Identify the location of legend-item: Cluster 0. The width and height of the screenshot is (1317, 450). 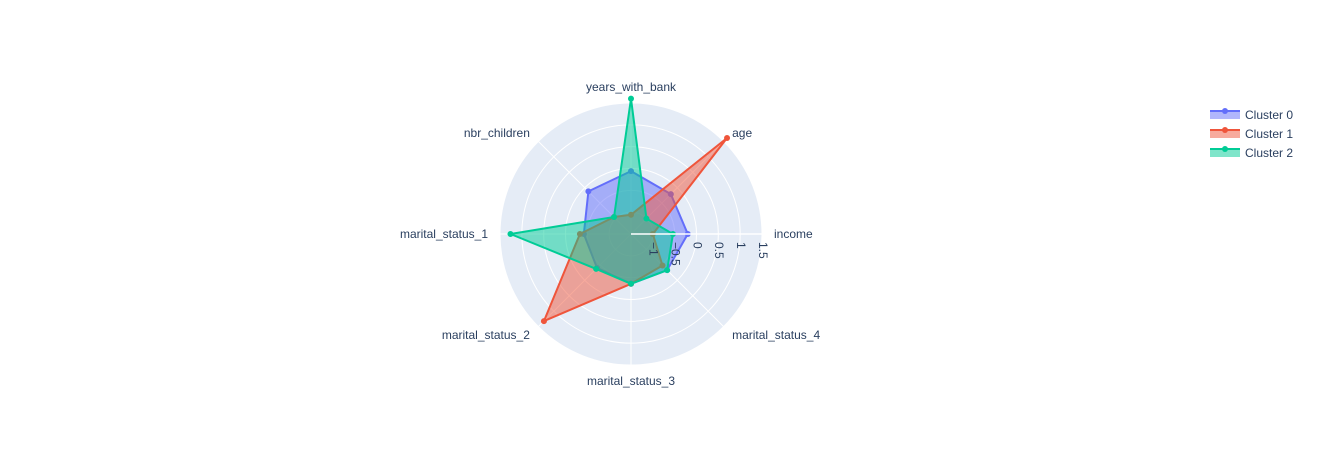
(1251, 115).